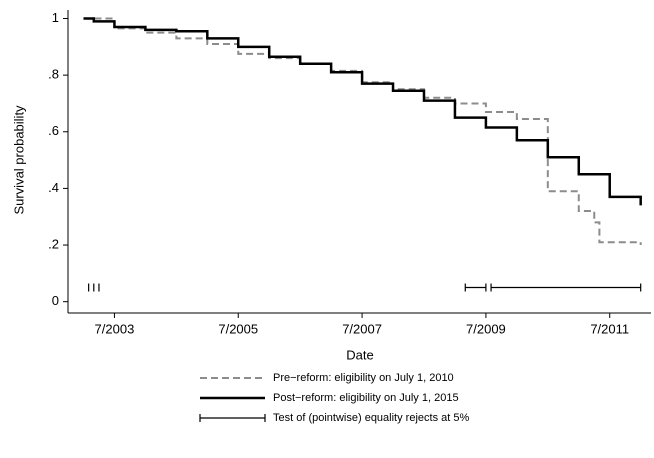 The image size is (654, 458). Describe the element at coordinates (55, 300) in the screenshot. I see `y-tick-label: 0` at that location.